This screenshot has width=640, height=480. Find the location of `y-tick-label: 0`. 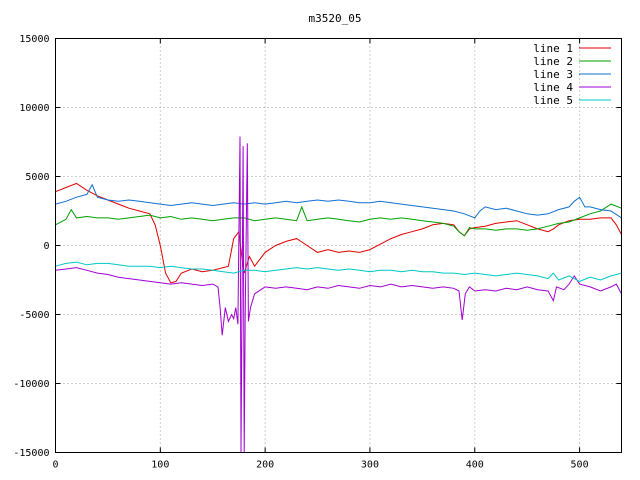

y-tick-label: 0 is located at coordinates (46, 246).